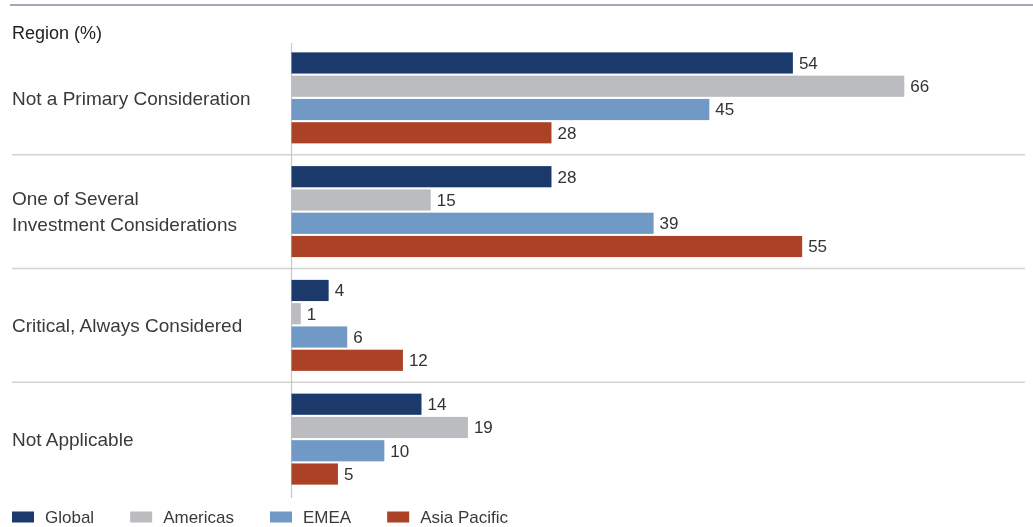  I want to click on y-tick-label: Not Applicable, so click(73, 439).